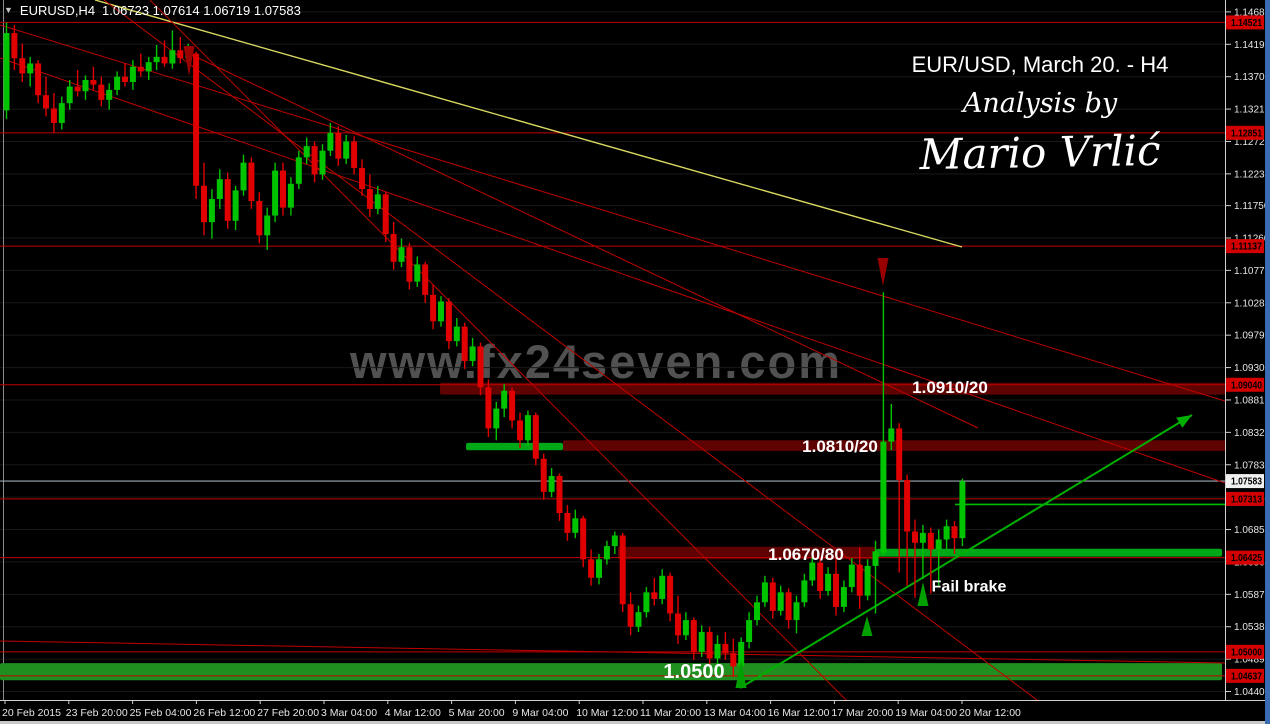  Describe the element at coordinates (1267, 362) in the screenshot. I see `window-border-right` at that location.